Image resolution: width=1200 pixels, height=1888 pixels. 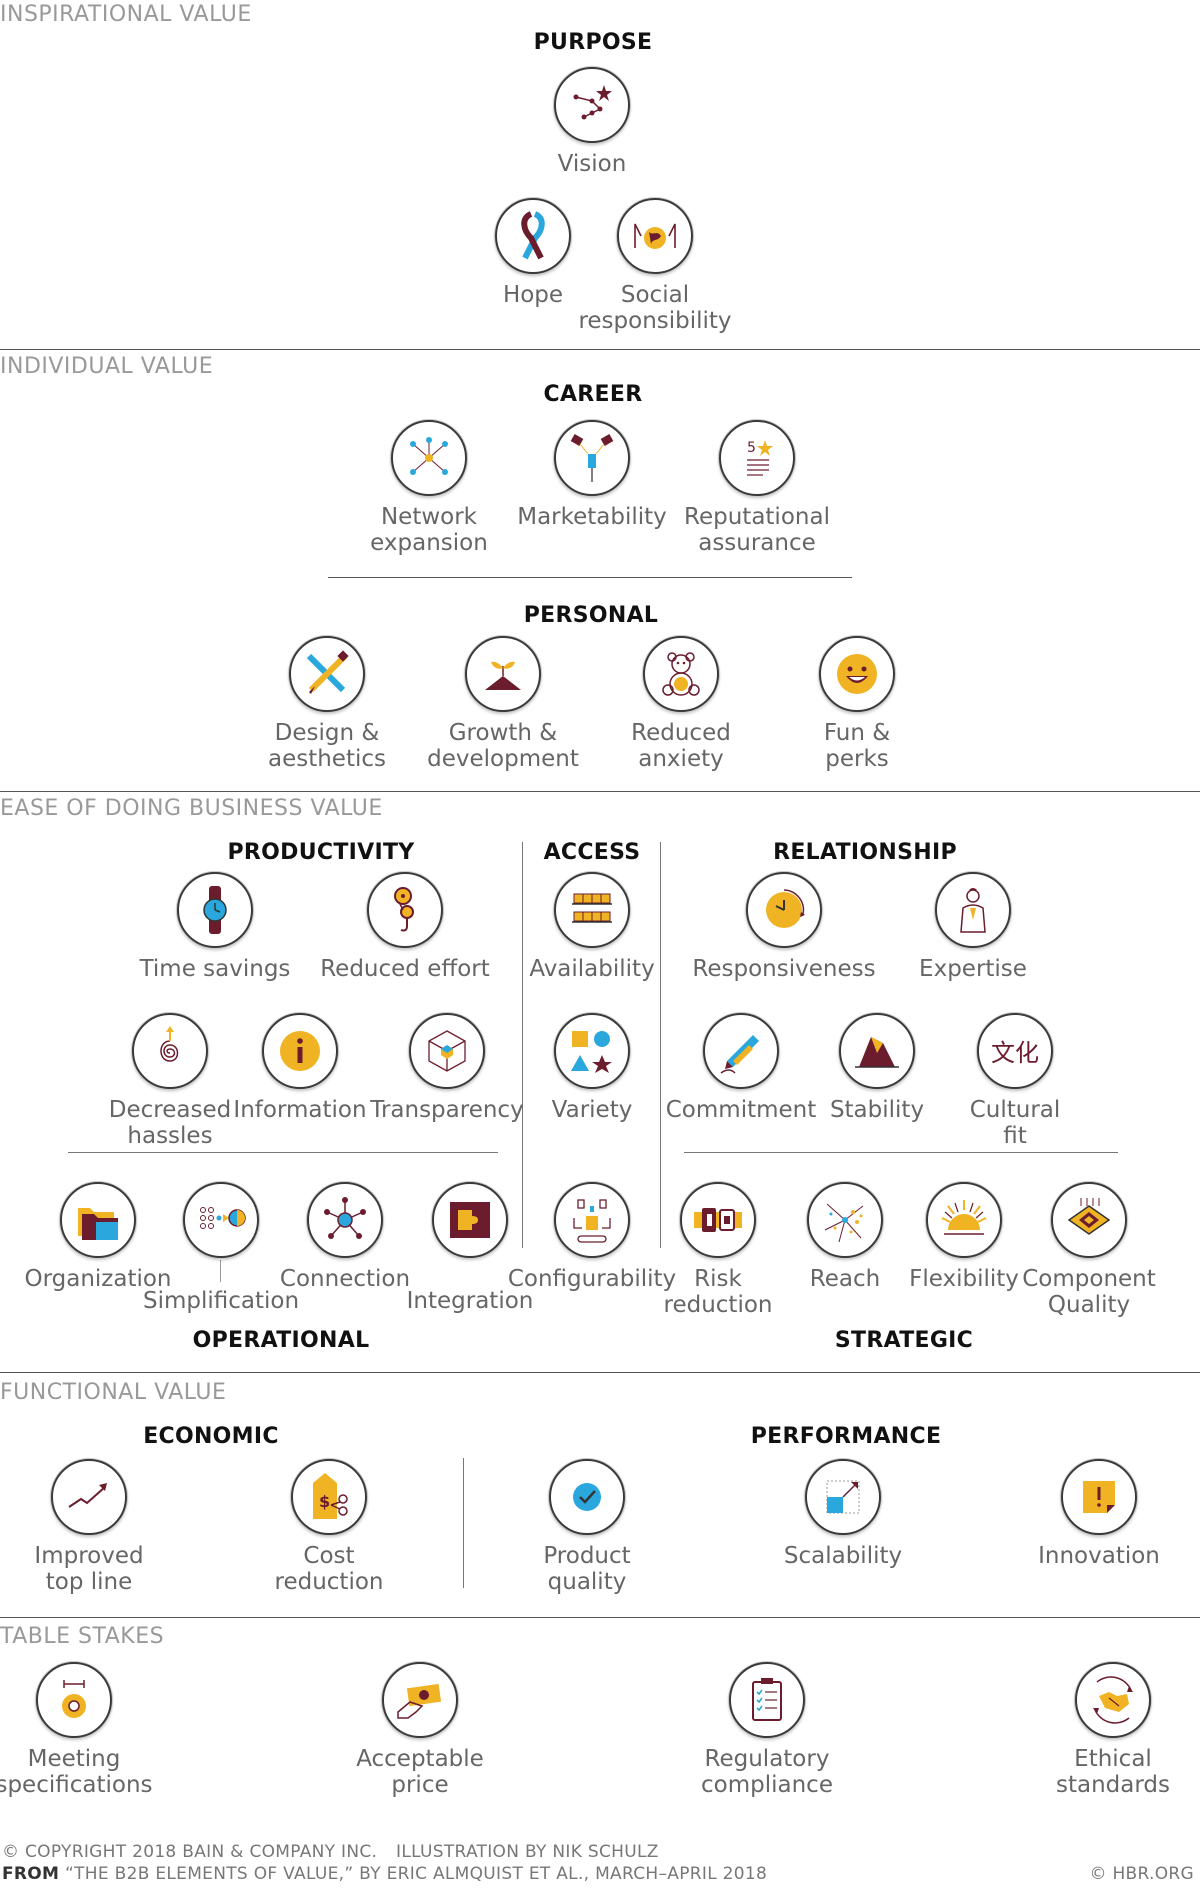 What do you see at coordinates (345, 1220) in the screenshot?
I see `hub-icon` at bounding box center [345, 1220].